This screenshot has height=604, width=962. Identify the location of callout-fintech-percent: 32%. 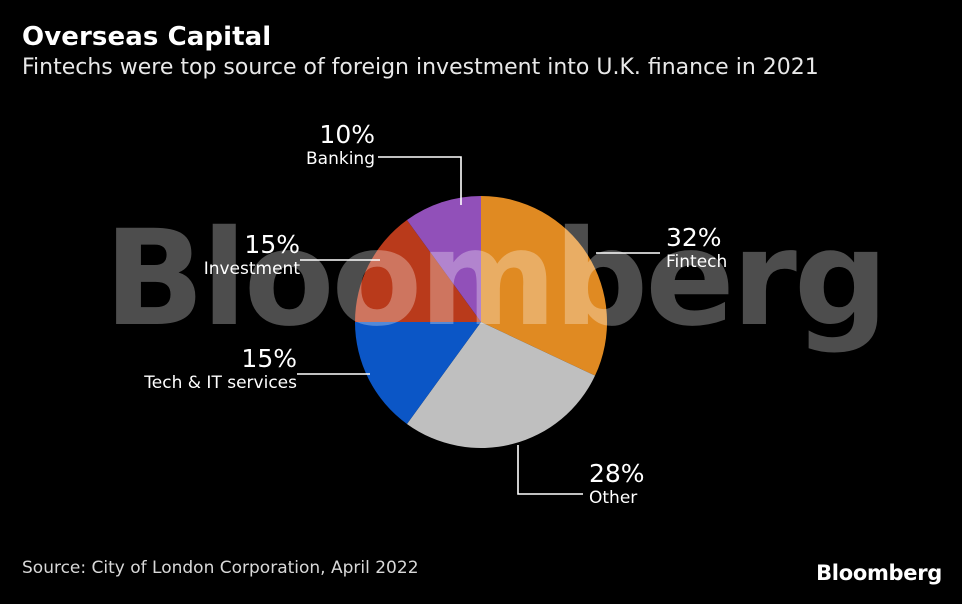
(694, 237).